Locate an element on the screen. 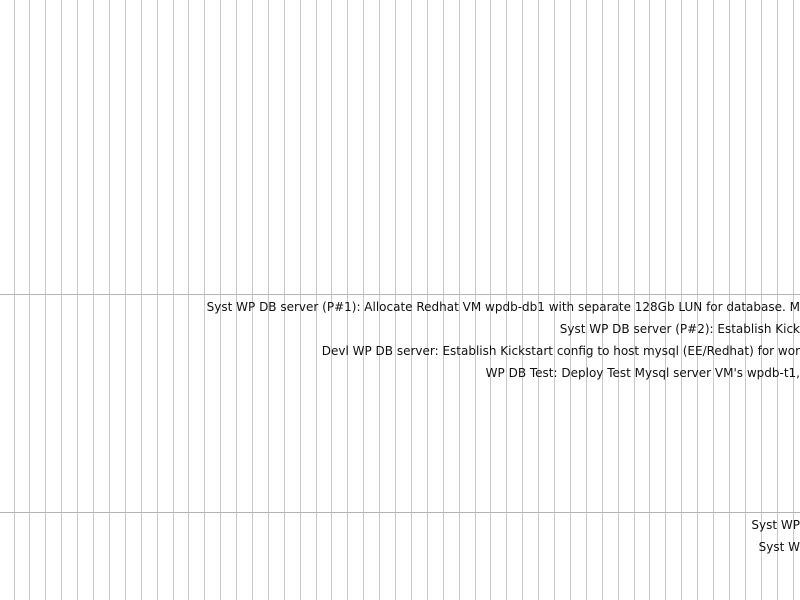 This screenshot has height=600, width=800. task-label-syst-wp-b: Syst W is located at coordinates (779, 547).